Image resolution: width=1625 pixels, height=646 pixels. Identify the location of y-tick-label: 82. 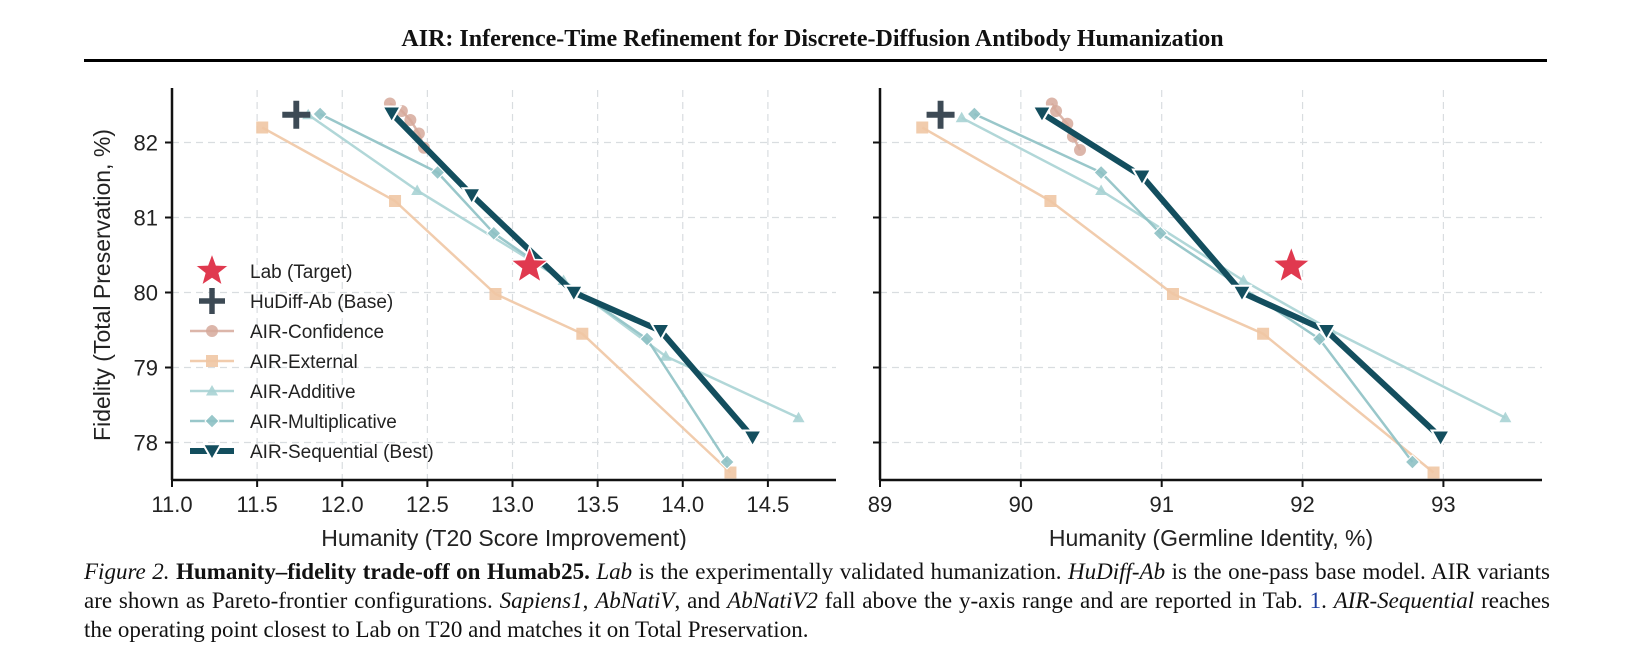
(146, 143).